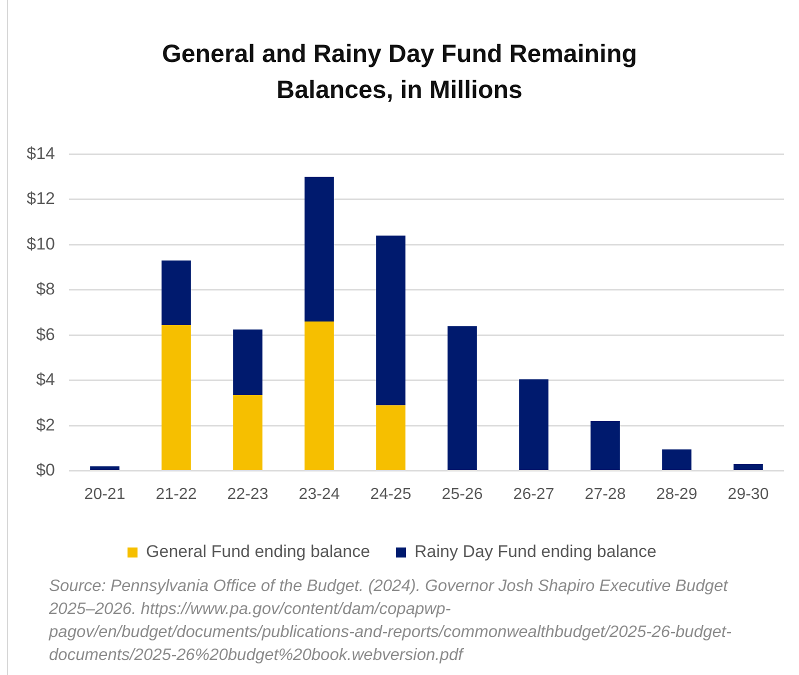 This screenshot has width=799, height=675. I want to click on x-tick-label: 27-28, so click(605, 494).